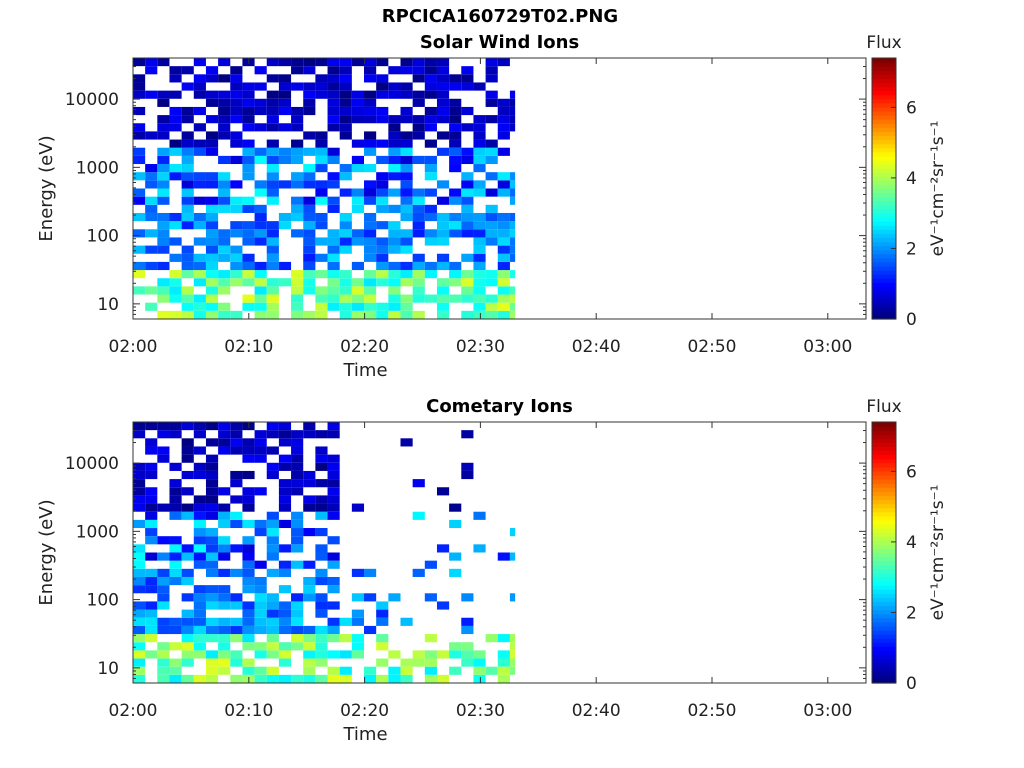 The image size is (1024, 768). What do you see at coordinates (364, 347) in the screenshot?
I see `x-tick-label: 02:20` at bounding box center [364, 347].